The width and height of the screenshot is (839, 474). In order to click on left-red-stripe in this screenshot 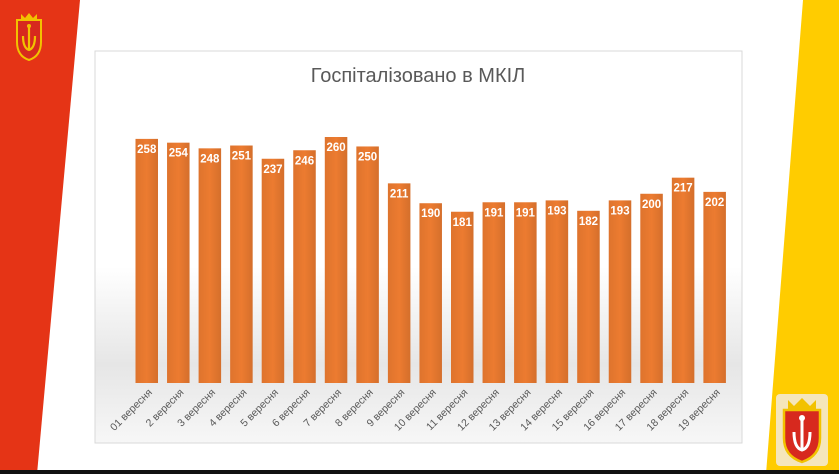, I will do `click(40, 237)`.